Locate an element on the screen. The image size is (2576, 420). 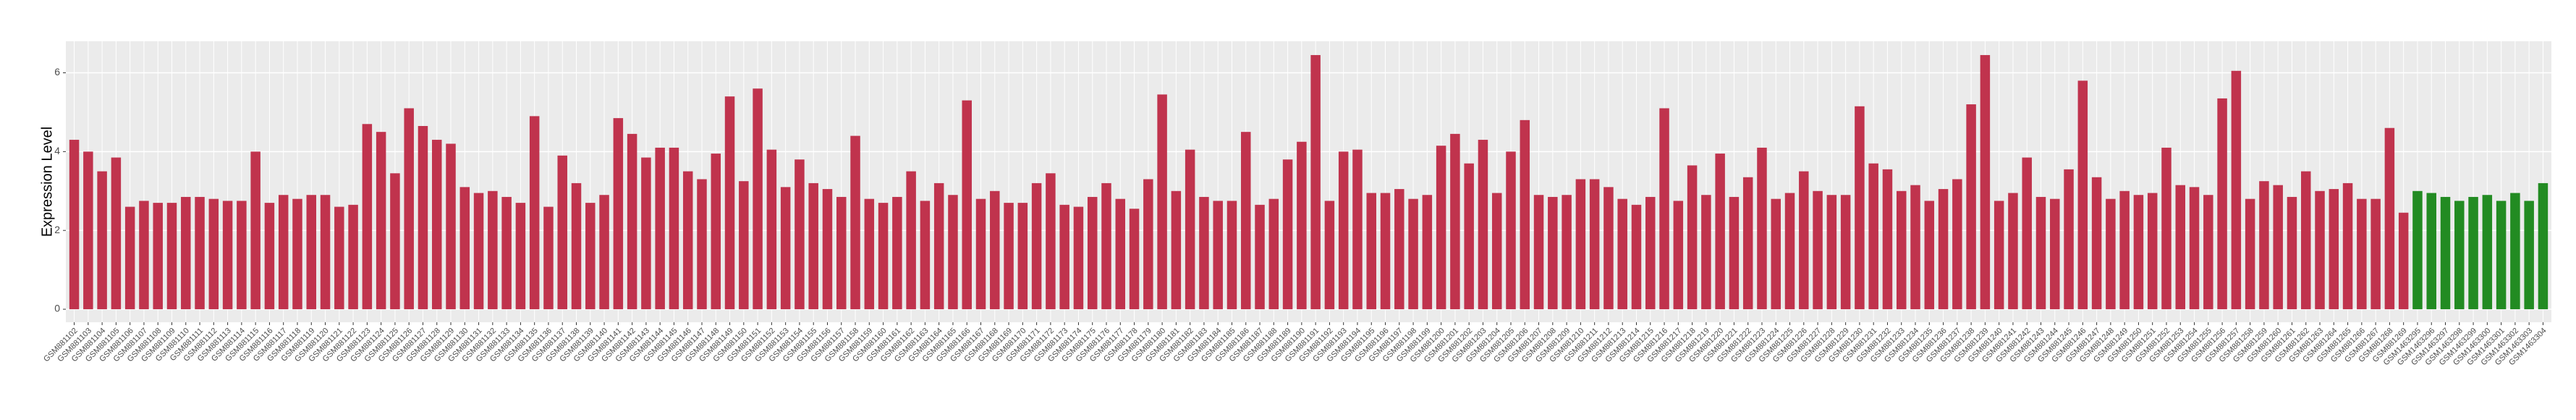
y-axis-label: Expression Level is located at coordinates (47, 182).